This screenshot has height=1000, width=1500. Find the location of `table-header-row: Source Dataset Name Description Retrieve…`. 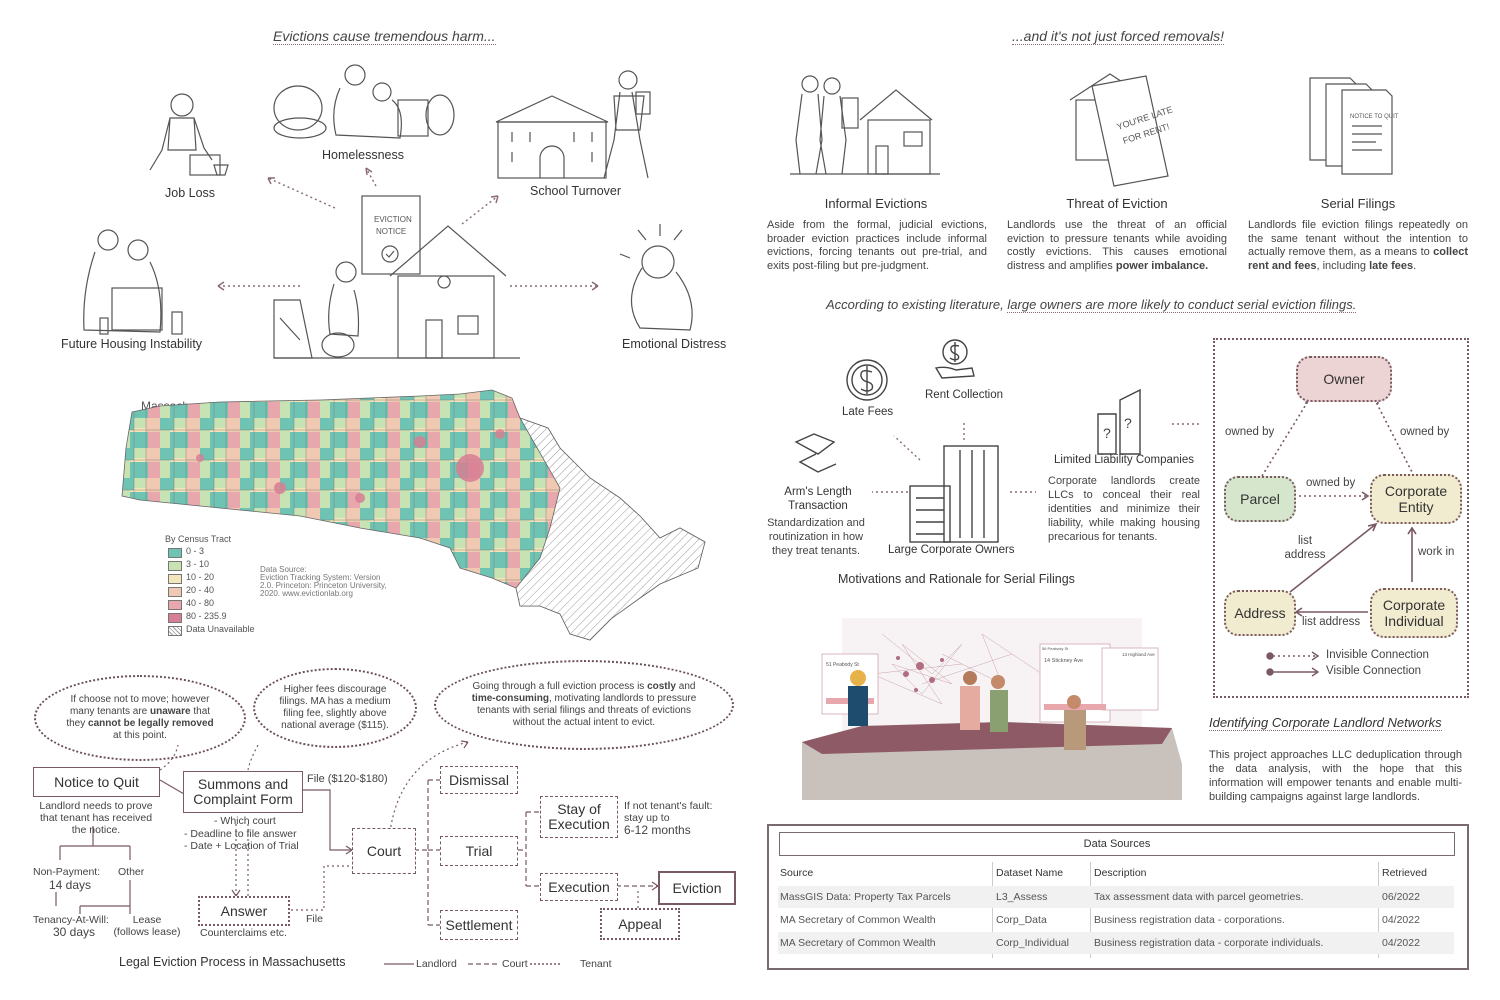

table-header-row: Source Dataset Name Description Retrieve… is located at coordinates (1116, 873).